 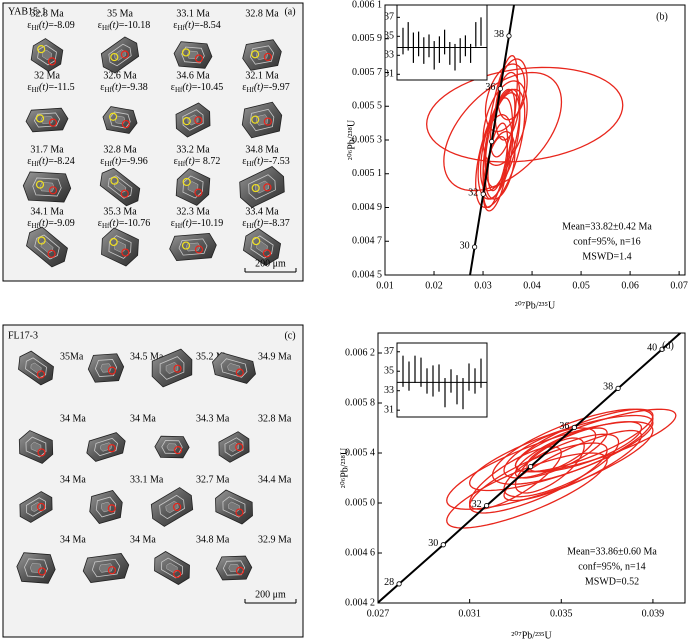 What do you see at coordinates (612, 551) in the screenshot?
I see `annotation: Mean=33.86±0.60 Ma` at bounding box center [612, 551].